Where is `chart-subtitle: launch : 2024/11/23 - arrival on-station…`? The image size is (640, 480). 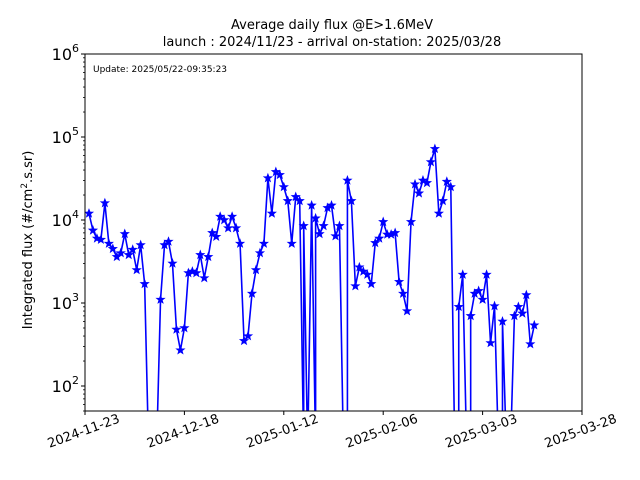
chart-subtitle: launch : 2024/11/23 - arrival on-station… is located at coordinates (332, 42).